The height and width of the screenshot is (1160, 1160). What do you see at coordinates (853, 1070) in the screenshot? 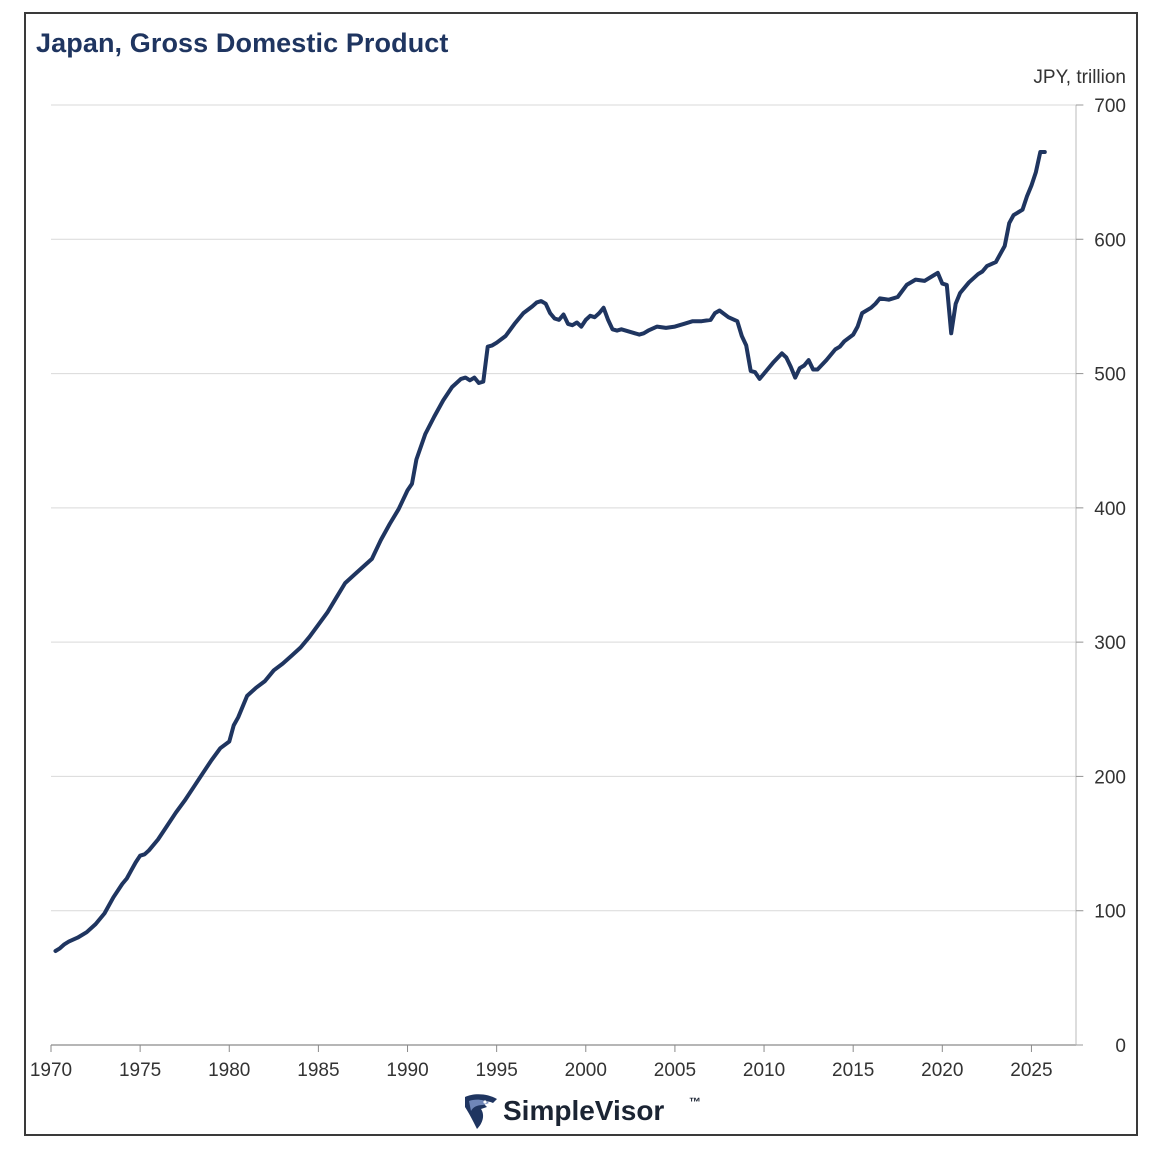
I see `x-tick-label-2015: 2015` at bounding box center [853, 1070].